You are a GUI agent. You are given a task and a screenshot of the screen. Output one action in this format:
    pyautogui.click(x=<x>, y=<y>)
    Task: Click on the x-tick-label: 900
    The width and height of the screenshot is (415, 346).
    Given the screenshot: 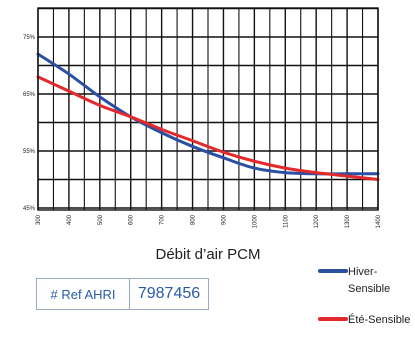 What is the action you would take?
    pyautogui.click(x=224, y=219)
    